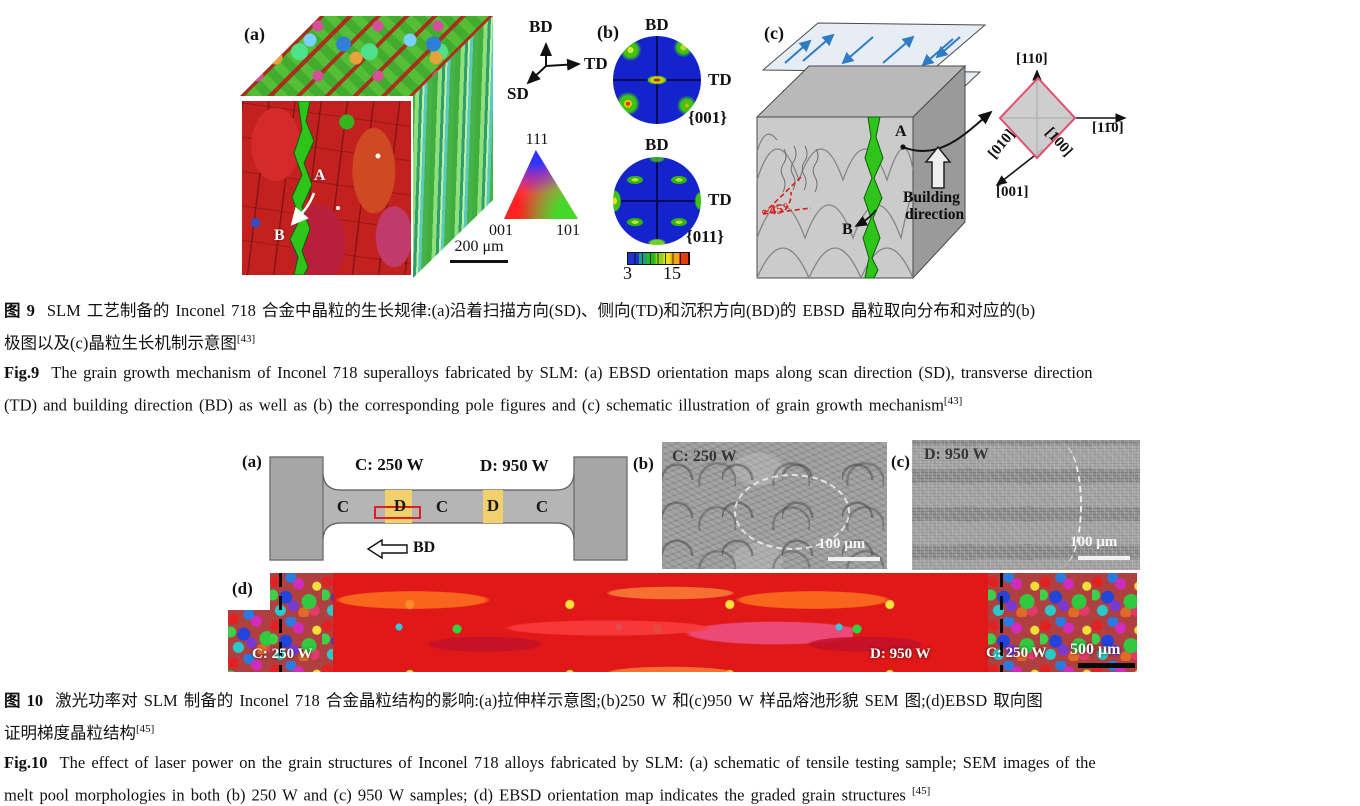  What do you see at coordinates (873, 197) in the screenshot?
I see `columnar-grain-band` at bounding box center [873, 197].